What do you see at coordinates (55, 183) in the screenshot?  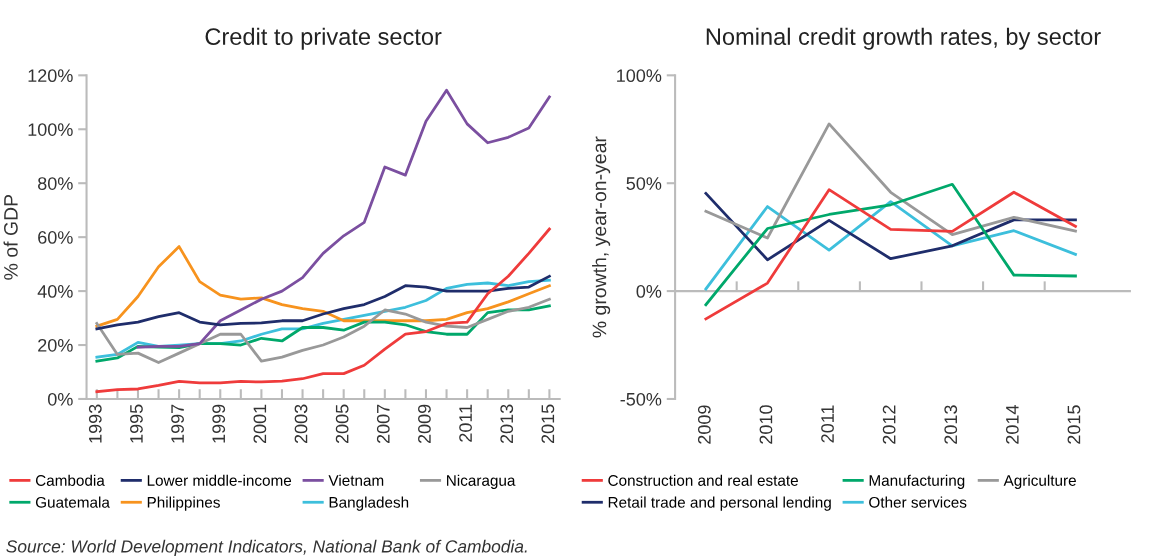 I see `y-tick-label: 80%` at bounding box center [55, 183].